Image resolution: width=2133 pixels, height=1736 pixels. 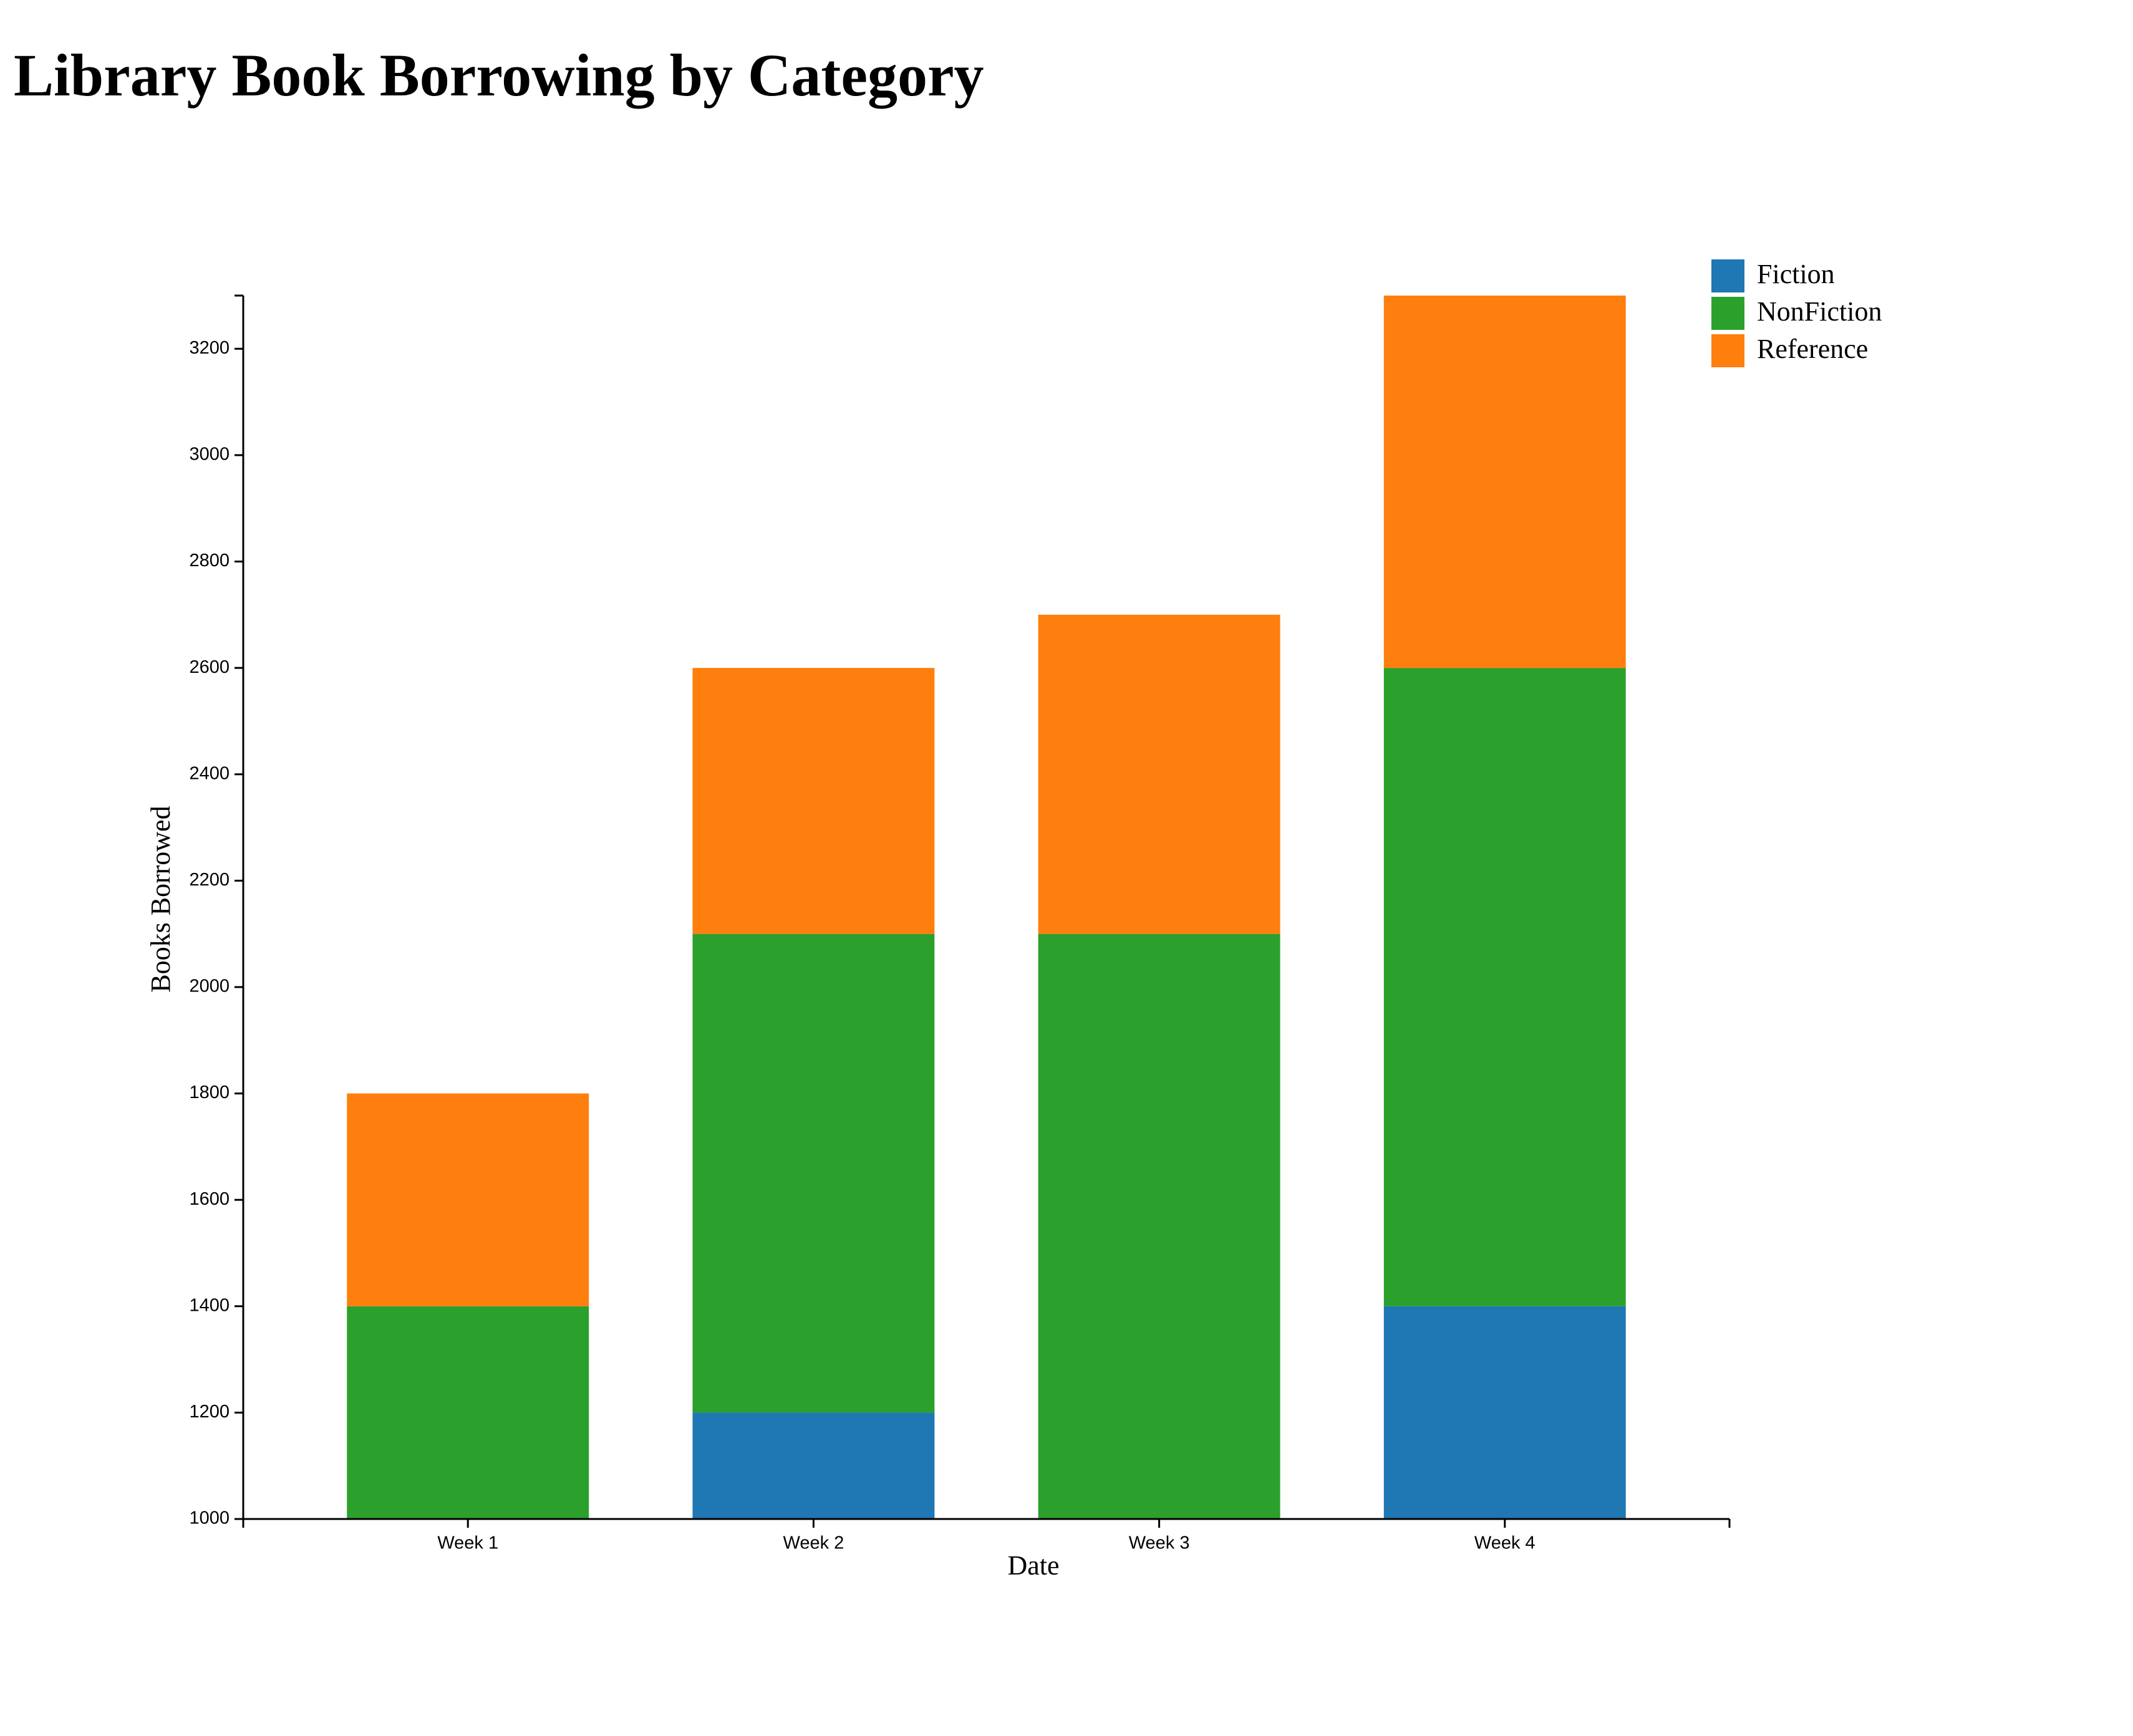 What do you see at coordinates (209, 987) in the screenshot?
I see `y-tick-label: 2000` at bounding box center [209, 987].